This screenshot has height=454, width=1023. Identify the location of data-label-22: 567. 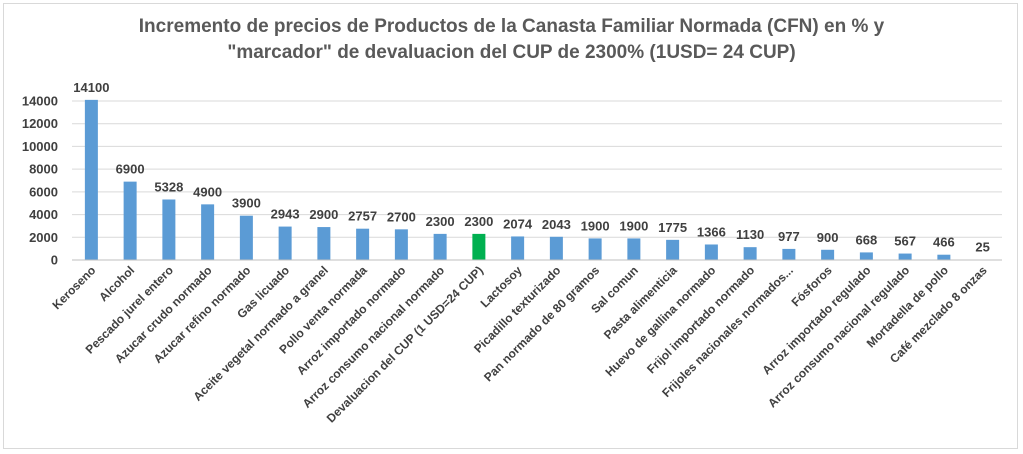
(905, 241).